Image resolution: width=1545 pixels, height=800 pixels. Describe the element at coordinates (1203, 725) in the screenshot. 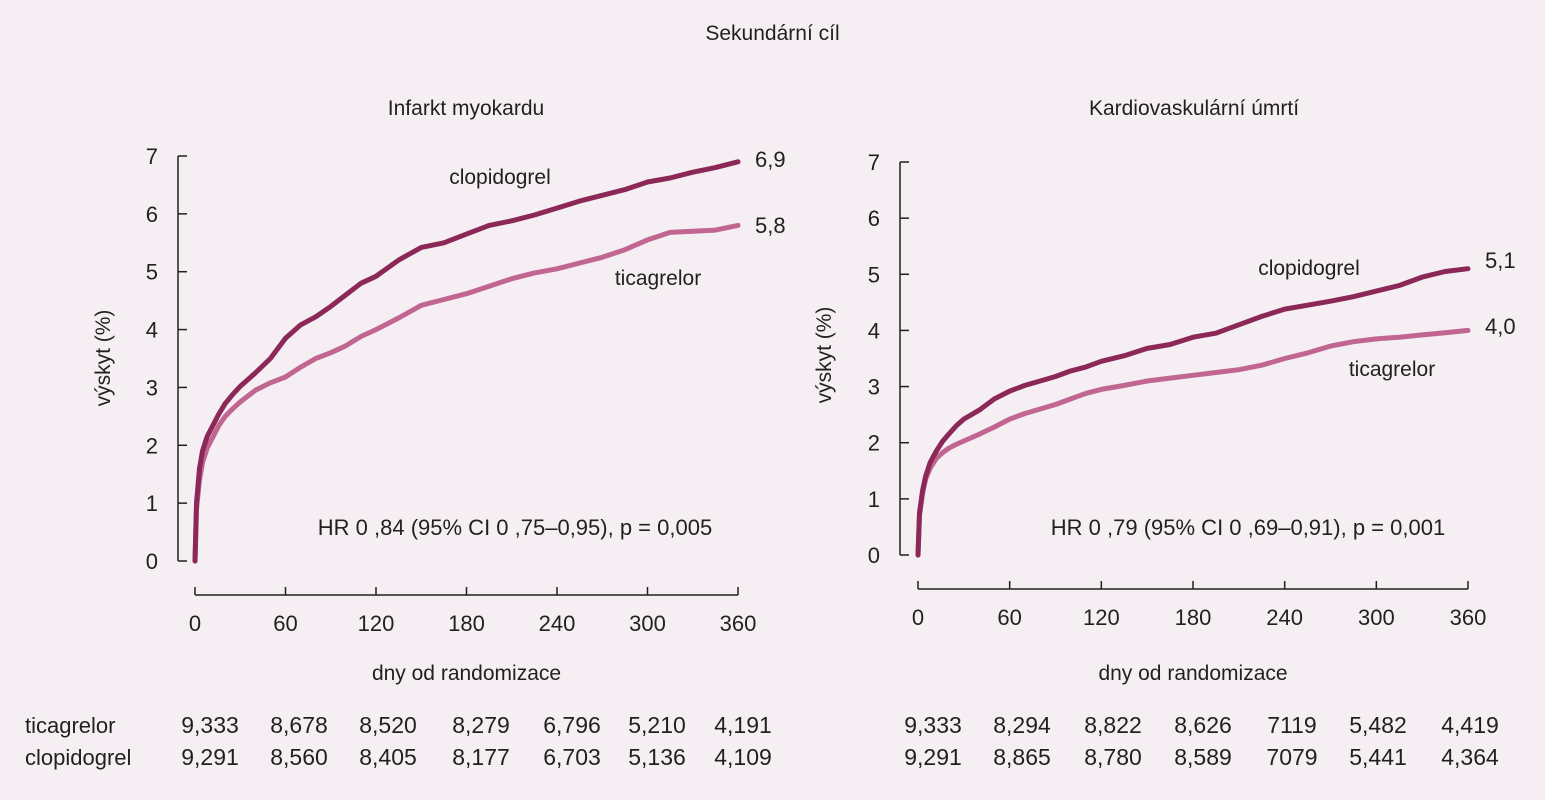

I see `risk-value-ticagrelor: 8,626` at that location.